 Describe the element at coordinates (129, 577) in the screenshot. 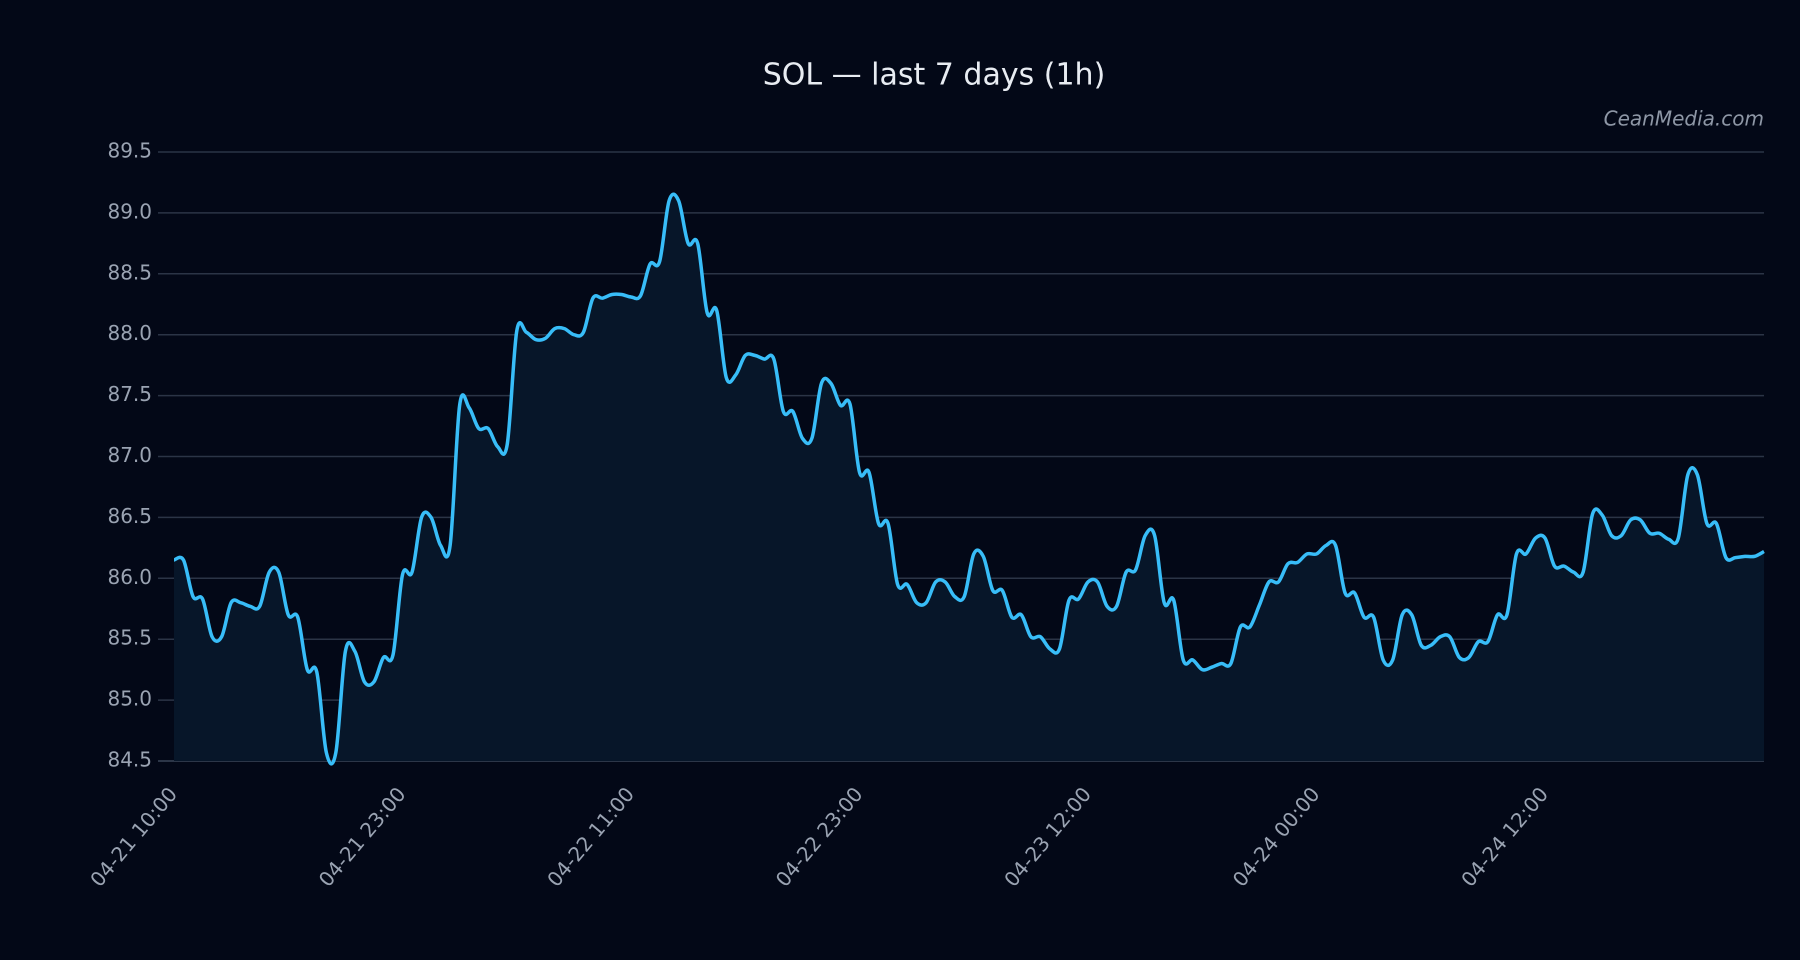

I see `y-tick-label: 86.0` at that location.